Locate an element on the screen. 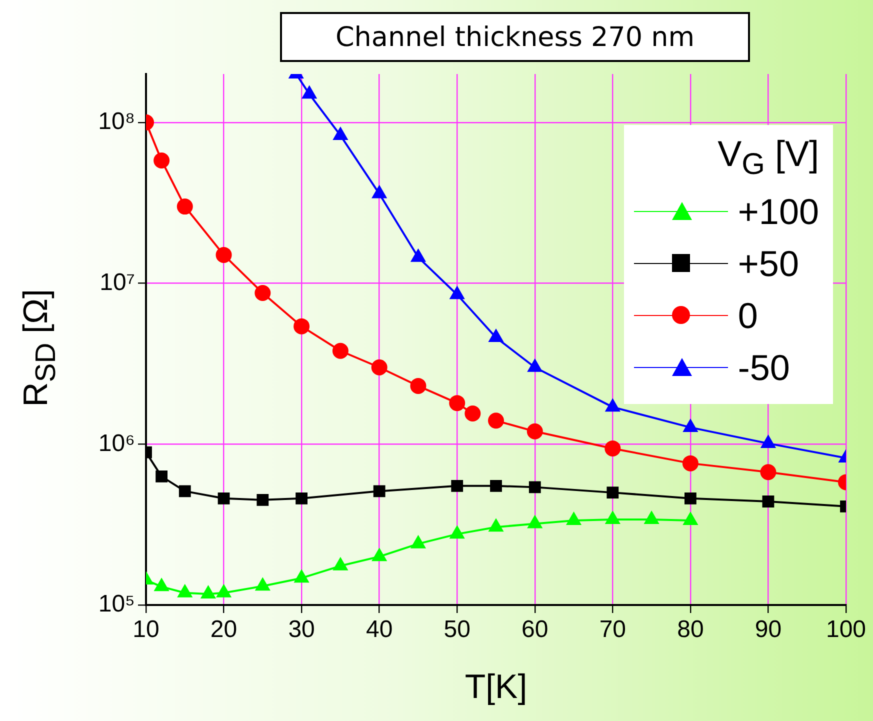 The image size is (873, 721). legend-title: V$_{G}$ [V] is located at coordinates (767, 157).